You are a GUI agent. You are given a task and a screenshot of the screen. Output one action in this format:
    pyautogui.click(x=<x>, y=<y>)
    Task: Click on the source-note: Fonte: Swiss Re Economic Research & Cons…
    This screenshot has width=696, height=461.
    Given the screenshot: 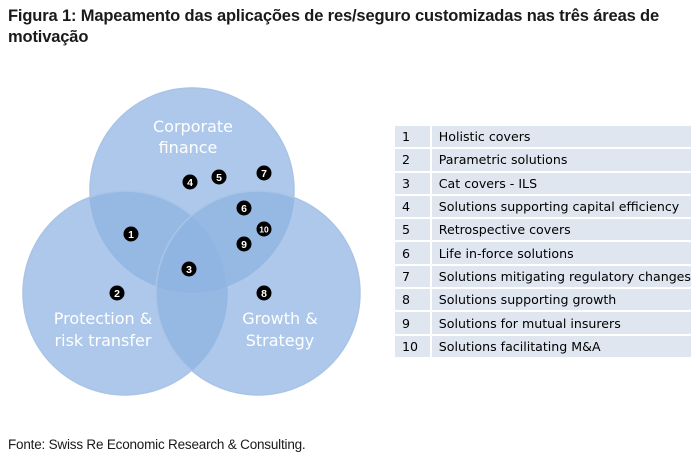 What is the action you would take?
    pyautogui.click(x=157, y=444)
    